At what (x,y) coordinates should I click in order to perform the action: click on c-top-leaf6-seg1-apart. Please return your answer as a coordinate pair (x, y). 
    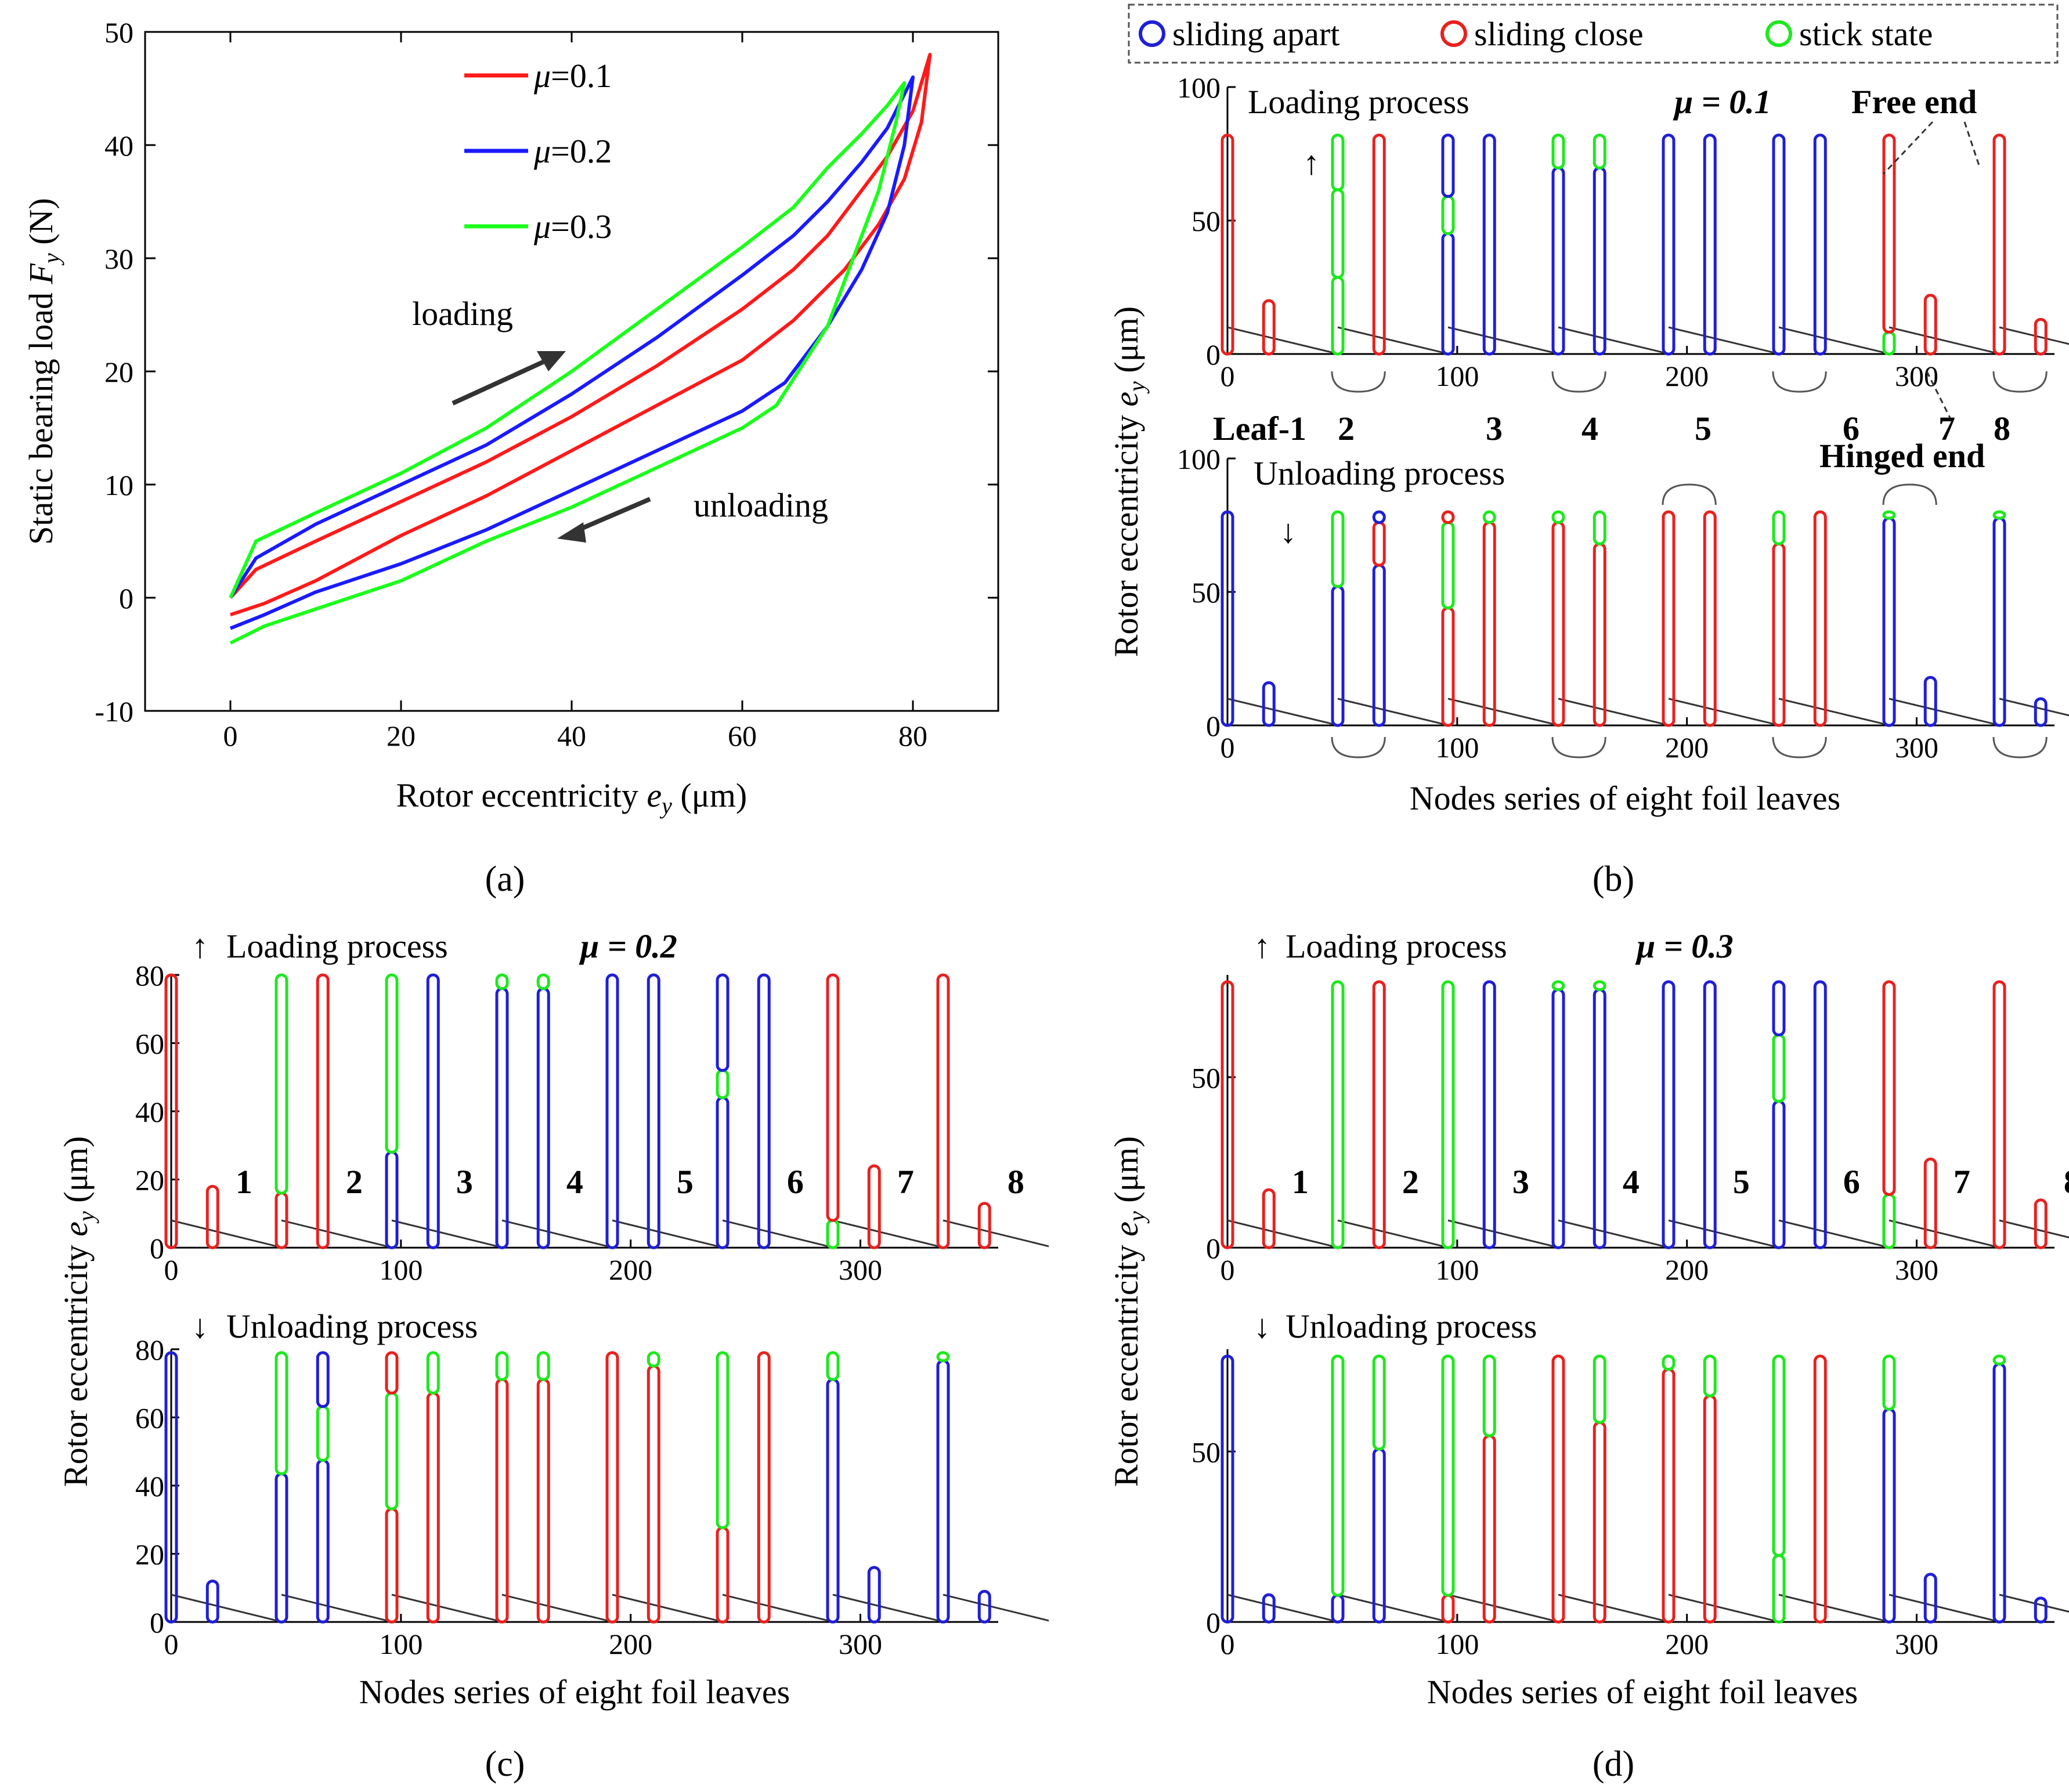
    Looking at the image, I should click on (723, 1022).